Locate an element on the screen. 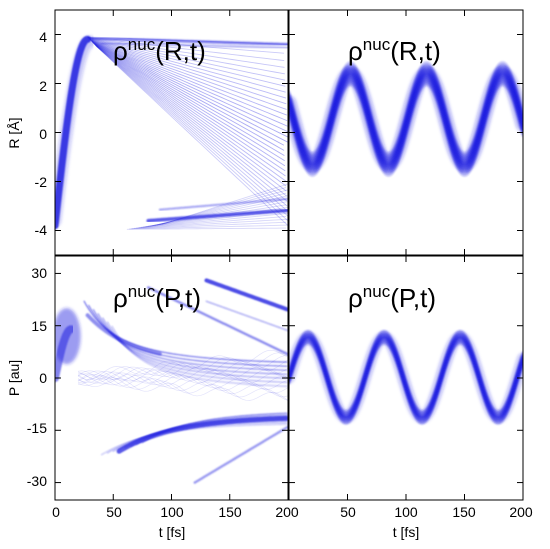 This screenshot has height=549, width=550. y-tick-label: 4 is located at coordinates (43, 37).